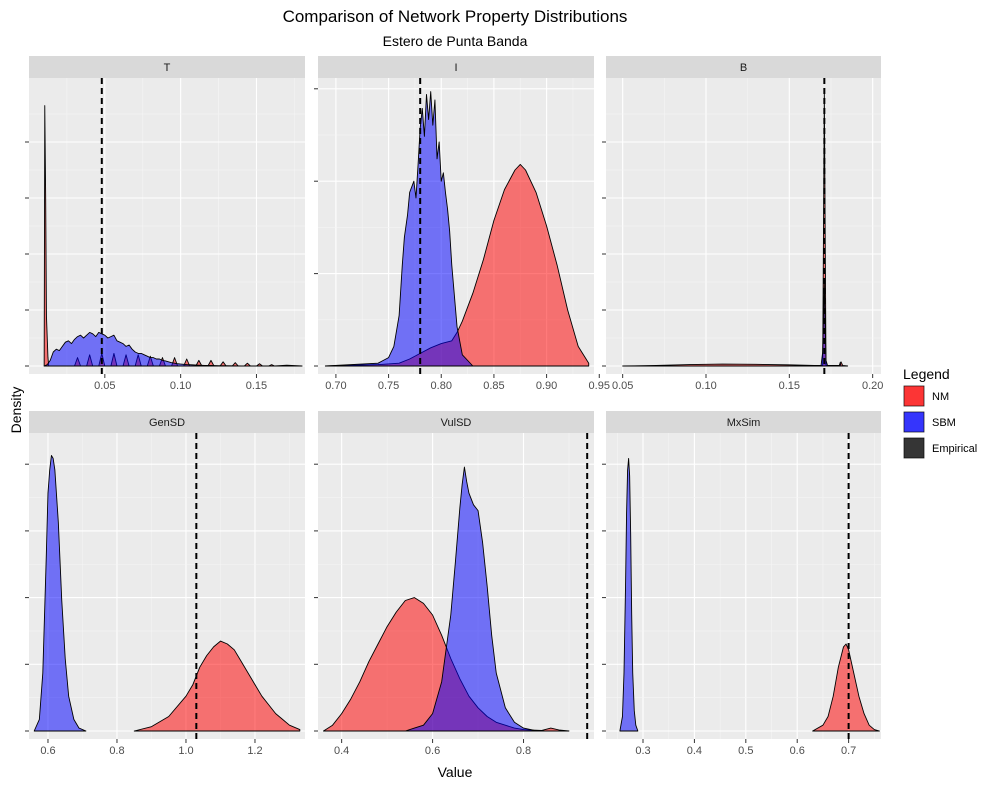  I want to click on x-tick-label: 0.20, so click(872, 386).